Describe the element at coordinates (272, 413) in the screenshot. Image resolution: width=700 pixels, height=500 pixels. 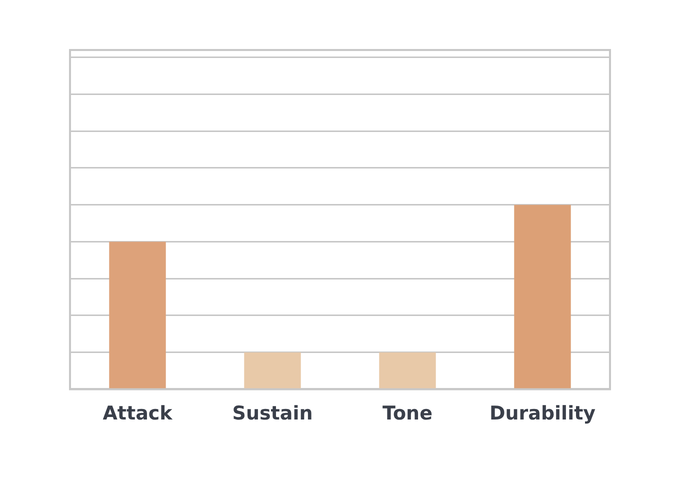
I see `x-tick-label: Sustain` at that location.